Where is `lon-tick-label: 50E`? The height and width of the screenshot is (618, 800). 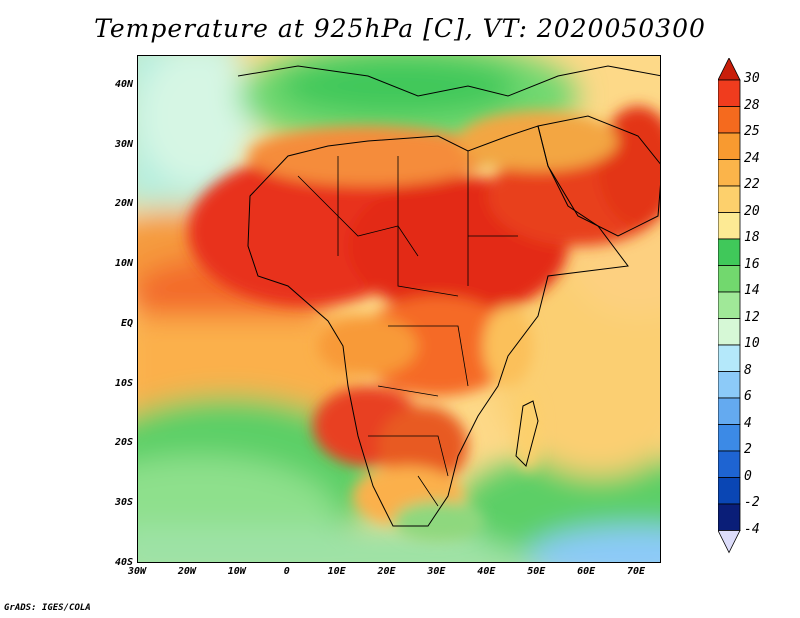
lon-tick-label: 50E is located at coordinates (536, 571).